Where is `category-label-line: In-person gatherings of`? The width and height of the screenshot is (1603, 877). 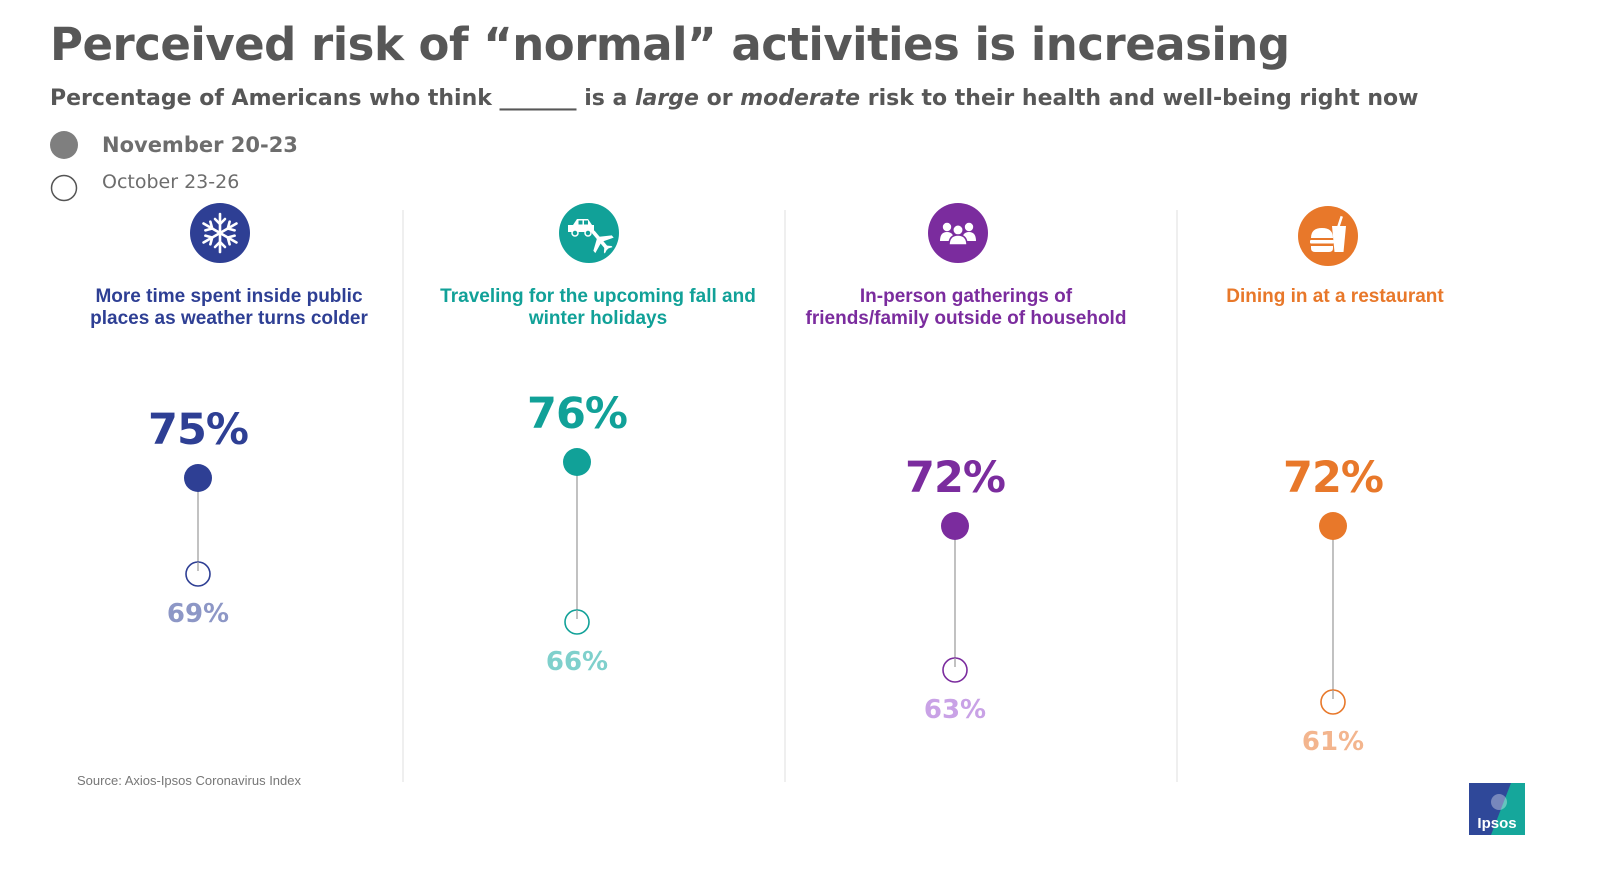 category-label-line: In-person gatherings of is located at coordinates (966, 296).